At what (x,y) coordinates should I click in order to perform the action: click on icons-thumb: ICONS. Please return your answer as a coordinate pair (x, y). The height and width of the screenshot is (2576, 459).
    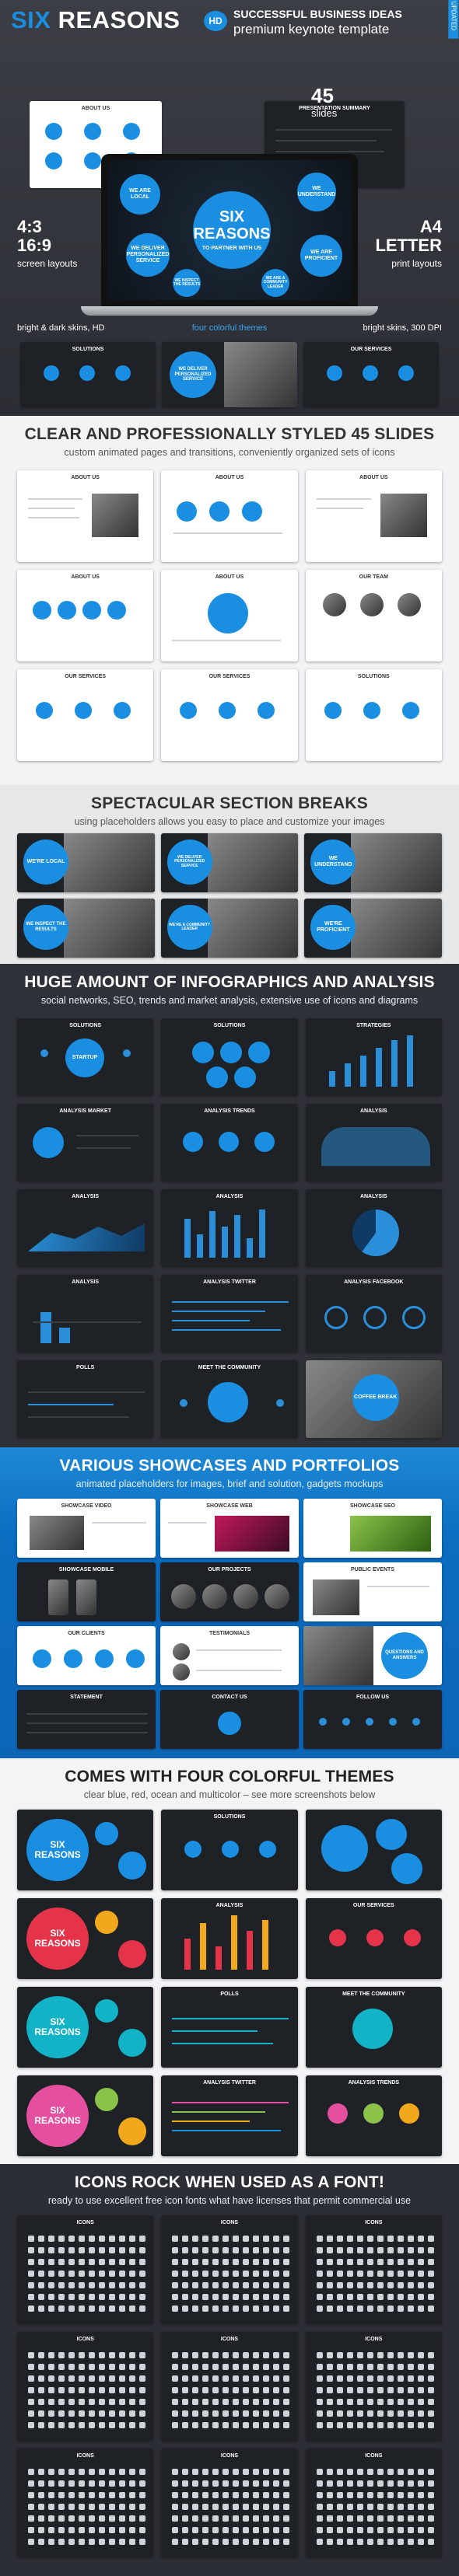
    Looking at the image, I should click on (229, 2503).